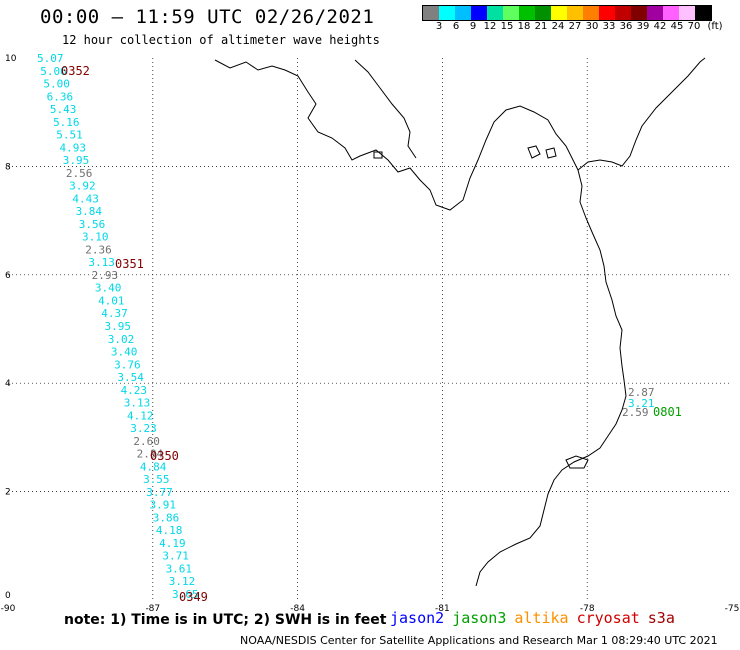 Image resolution: width=740 pixels, height=650 pixels. Describe the element at coordinates (8, 384) in the screenshot. I see `latitude-tick-label: 4` at that location.